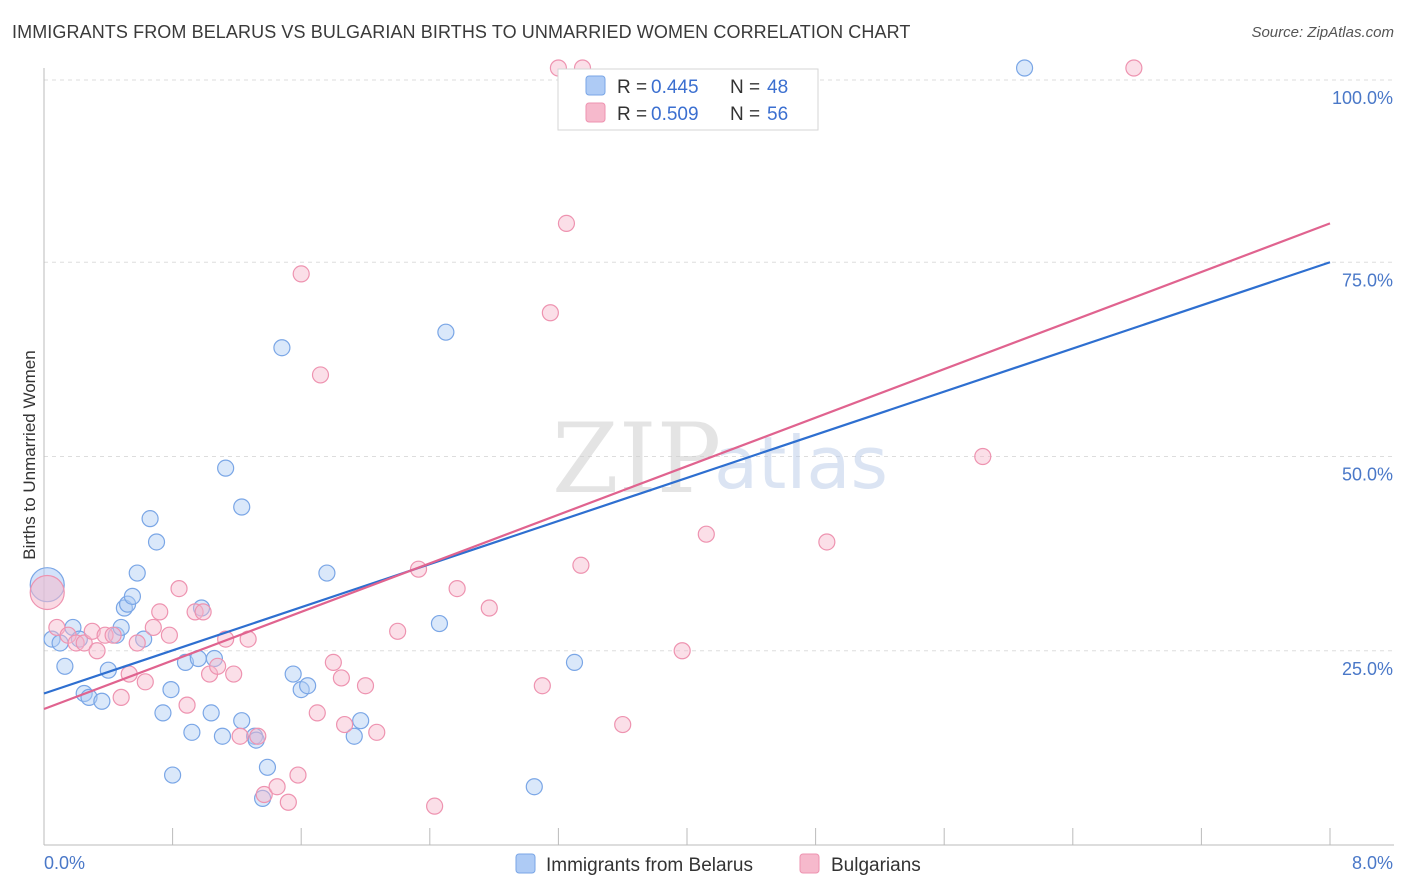  I want to click on legend-n-label-blue: N =, so click(745, 87).